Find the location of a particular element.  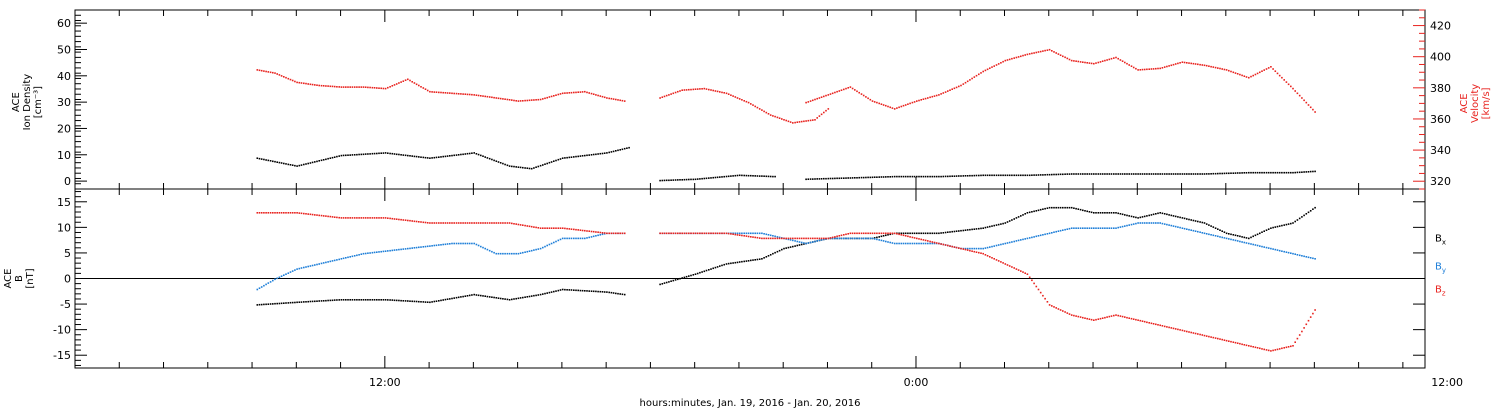

y-left-tick-label: 40 is located at coordinates (64, 76).